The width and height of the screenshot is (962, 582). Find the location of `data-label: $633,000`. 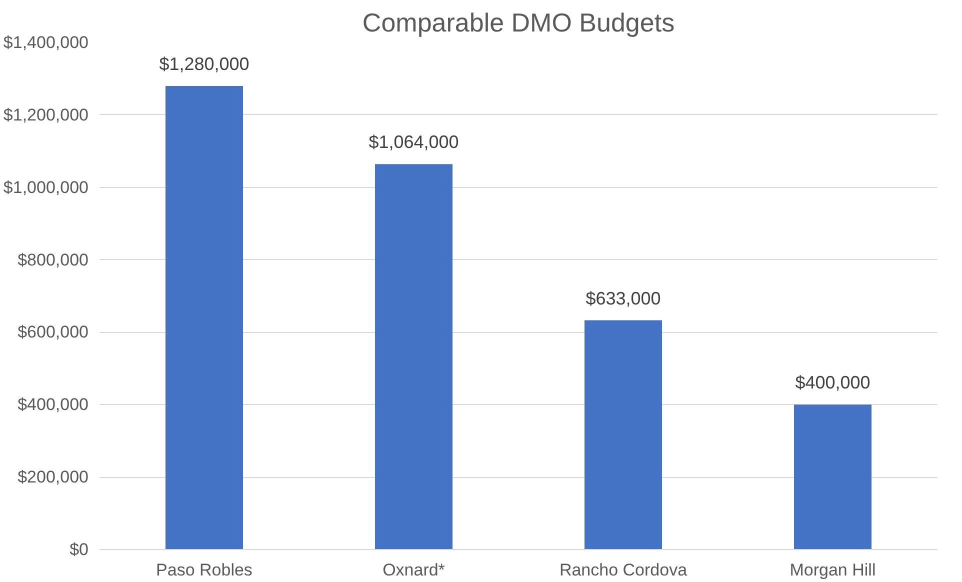

data-label: $633,000 is located at coordinates (623, 298).